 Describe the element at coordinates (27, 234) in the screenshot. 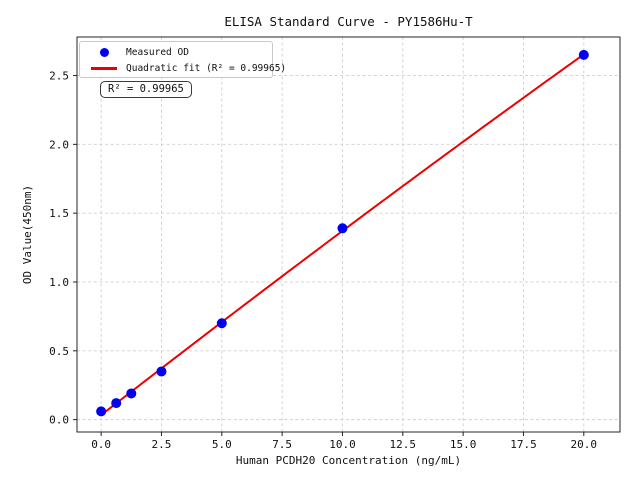

I see `y-axis-label: OD Value(450nm)` at that location.